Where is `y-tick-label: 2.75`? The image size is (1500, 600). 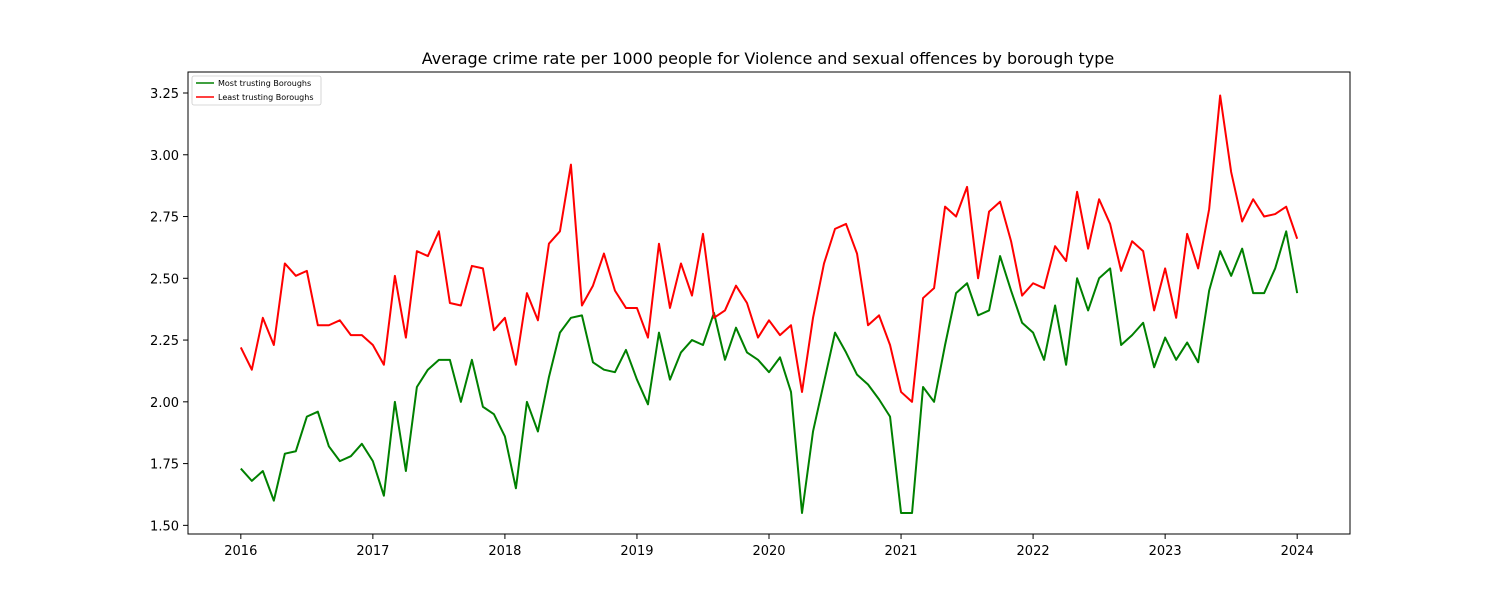
y-tick-label: 2.75 is located at coordinates (164, 218).